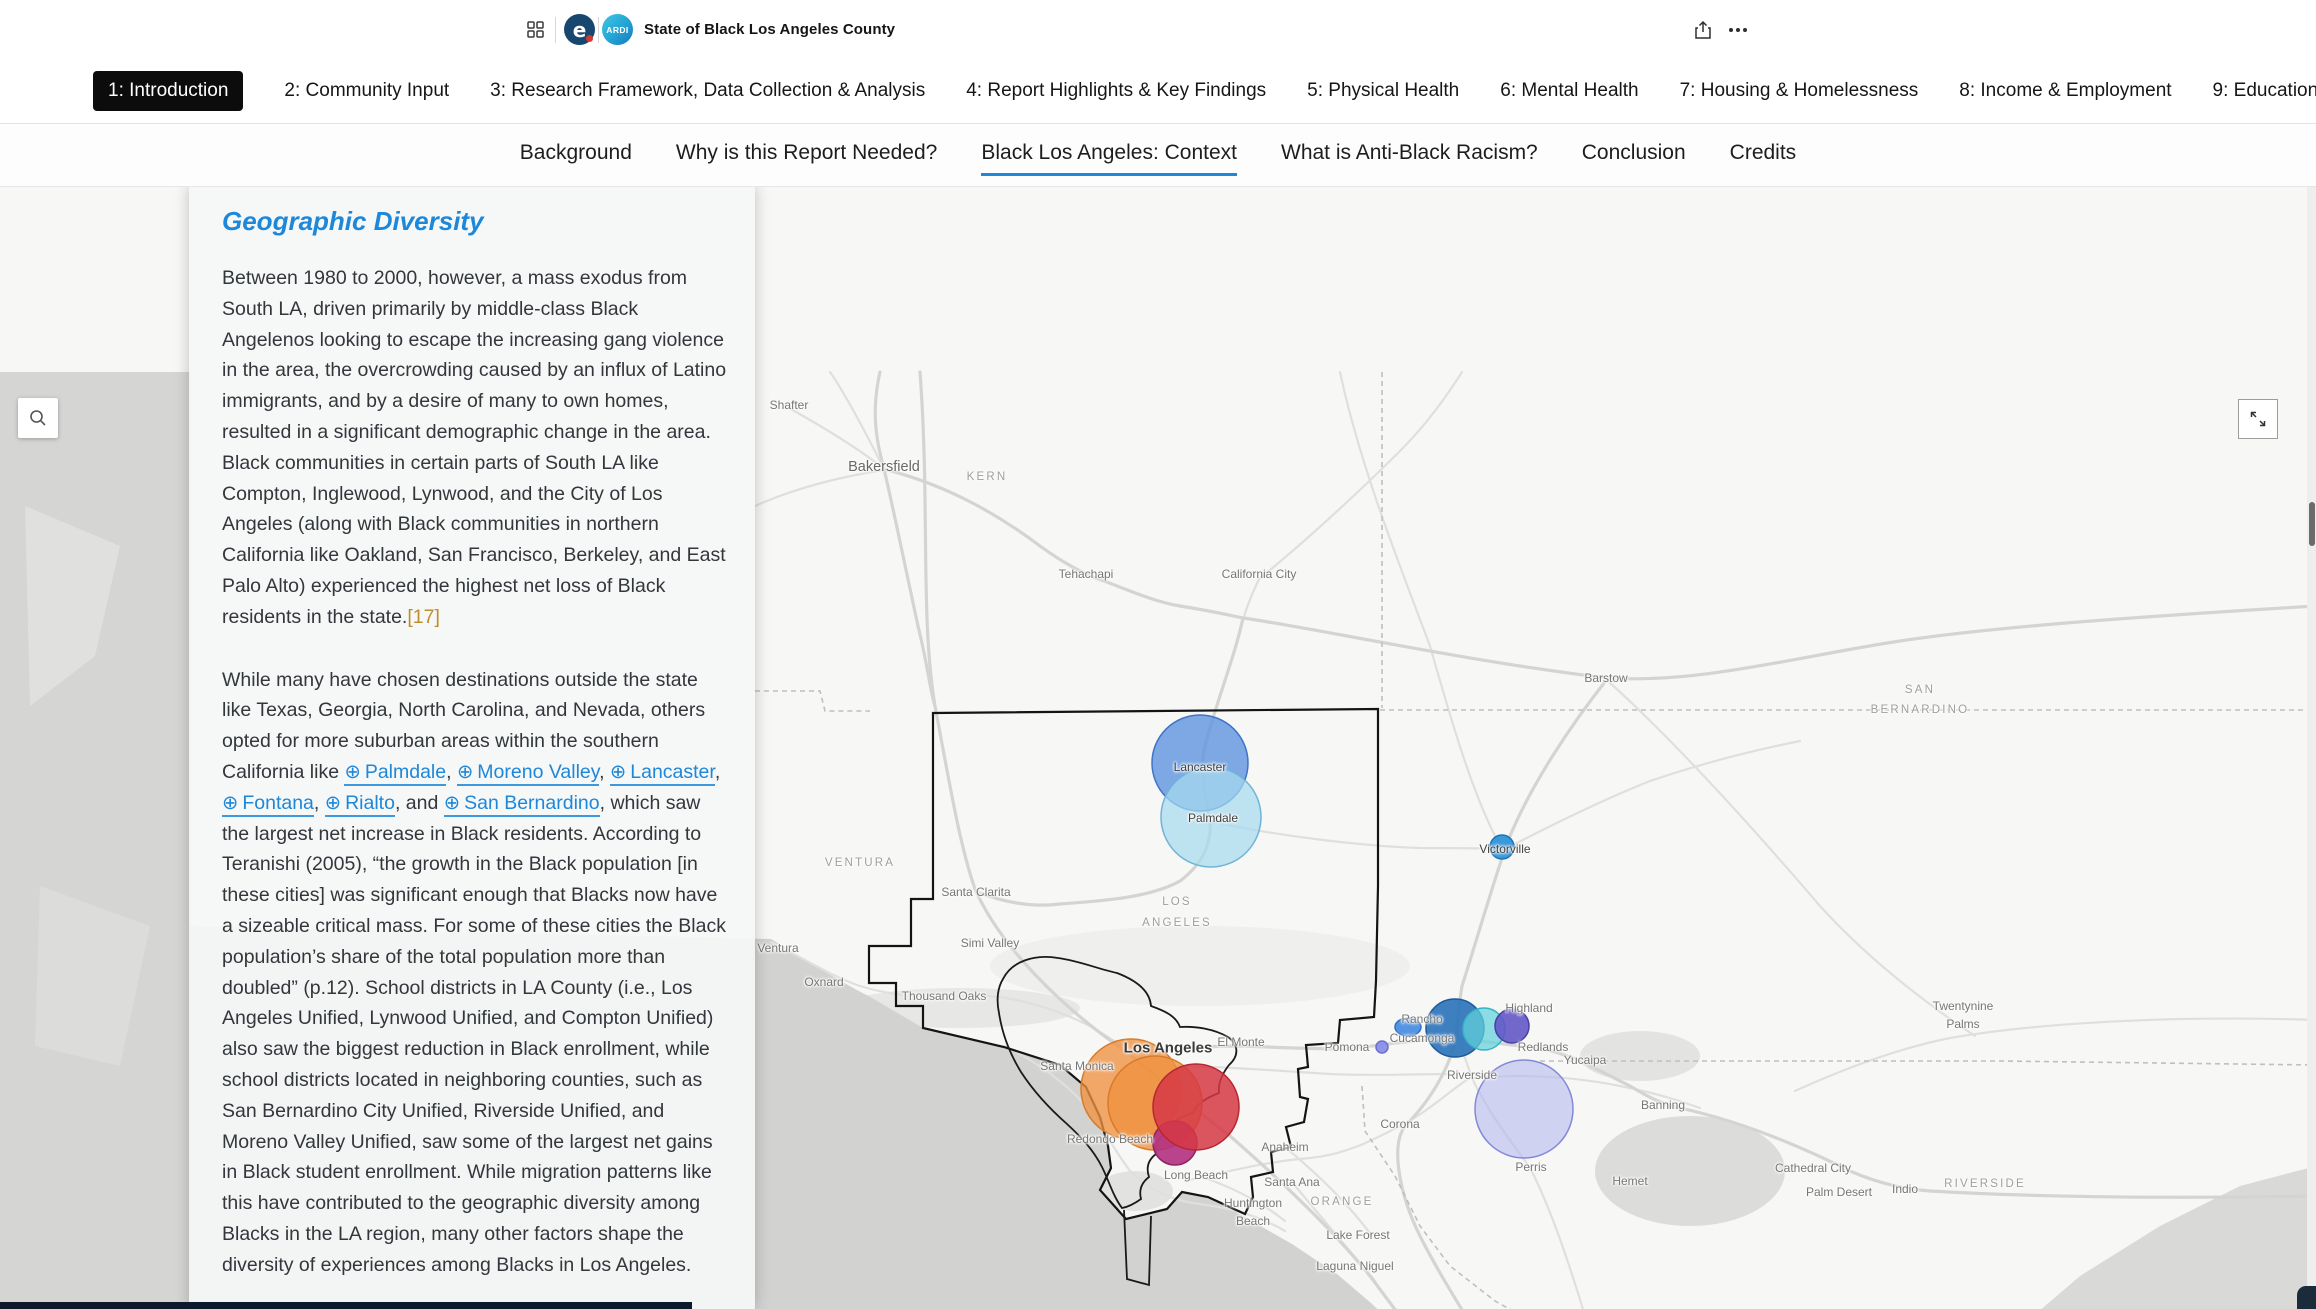 The width and height of the screenshot is (2316, 1309). I want to click on share-button, so click(1703, 29).